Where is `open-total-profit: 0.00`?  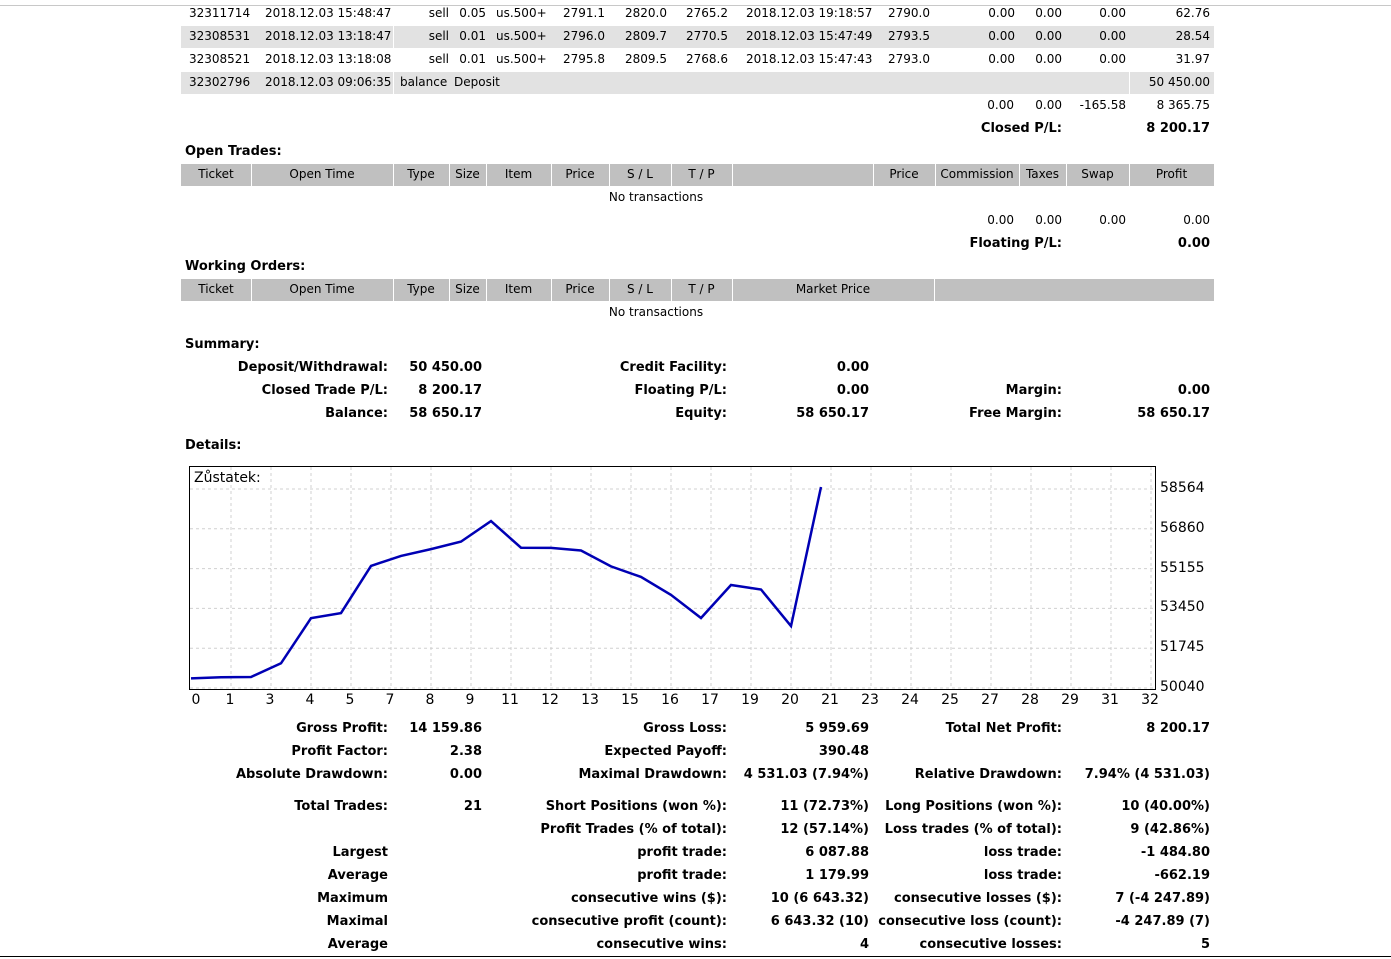
open-total-profit: 0.00 is located at coordinates (1196, 220).